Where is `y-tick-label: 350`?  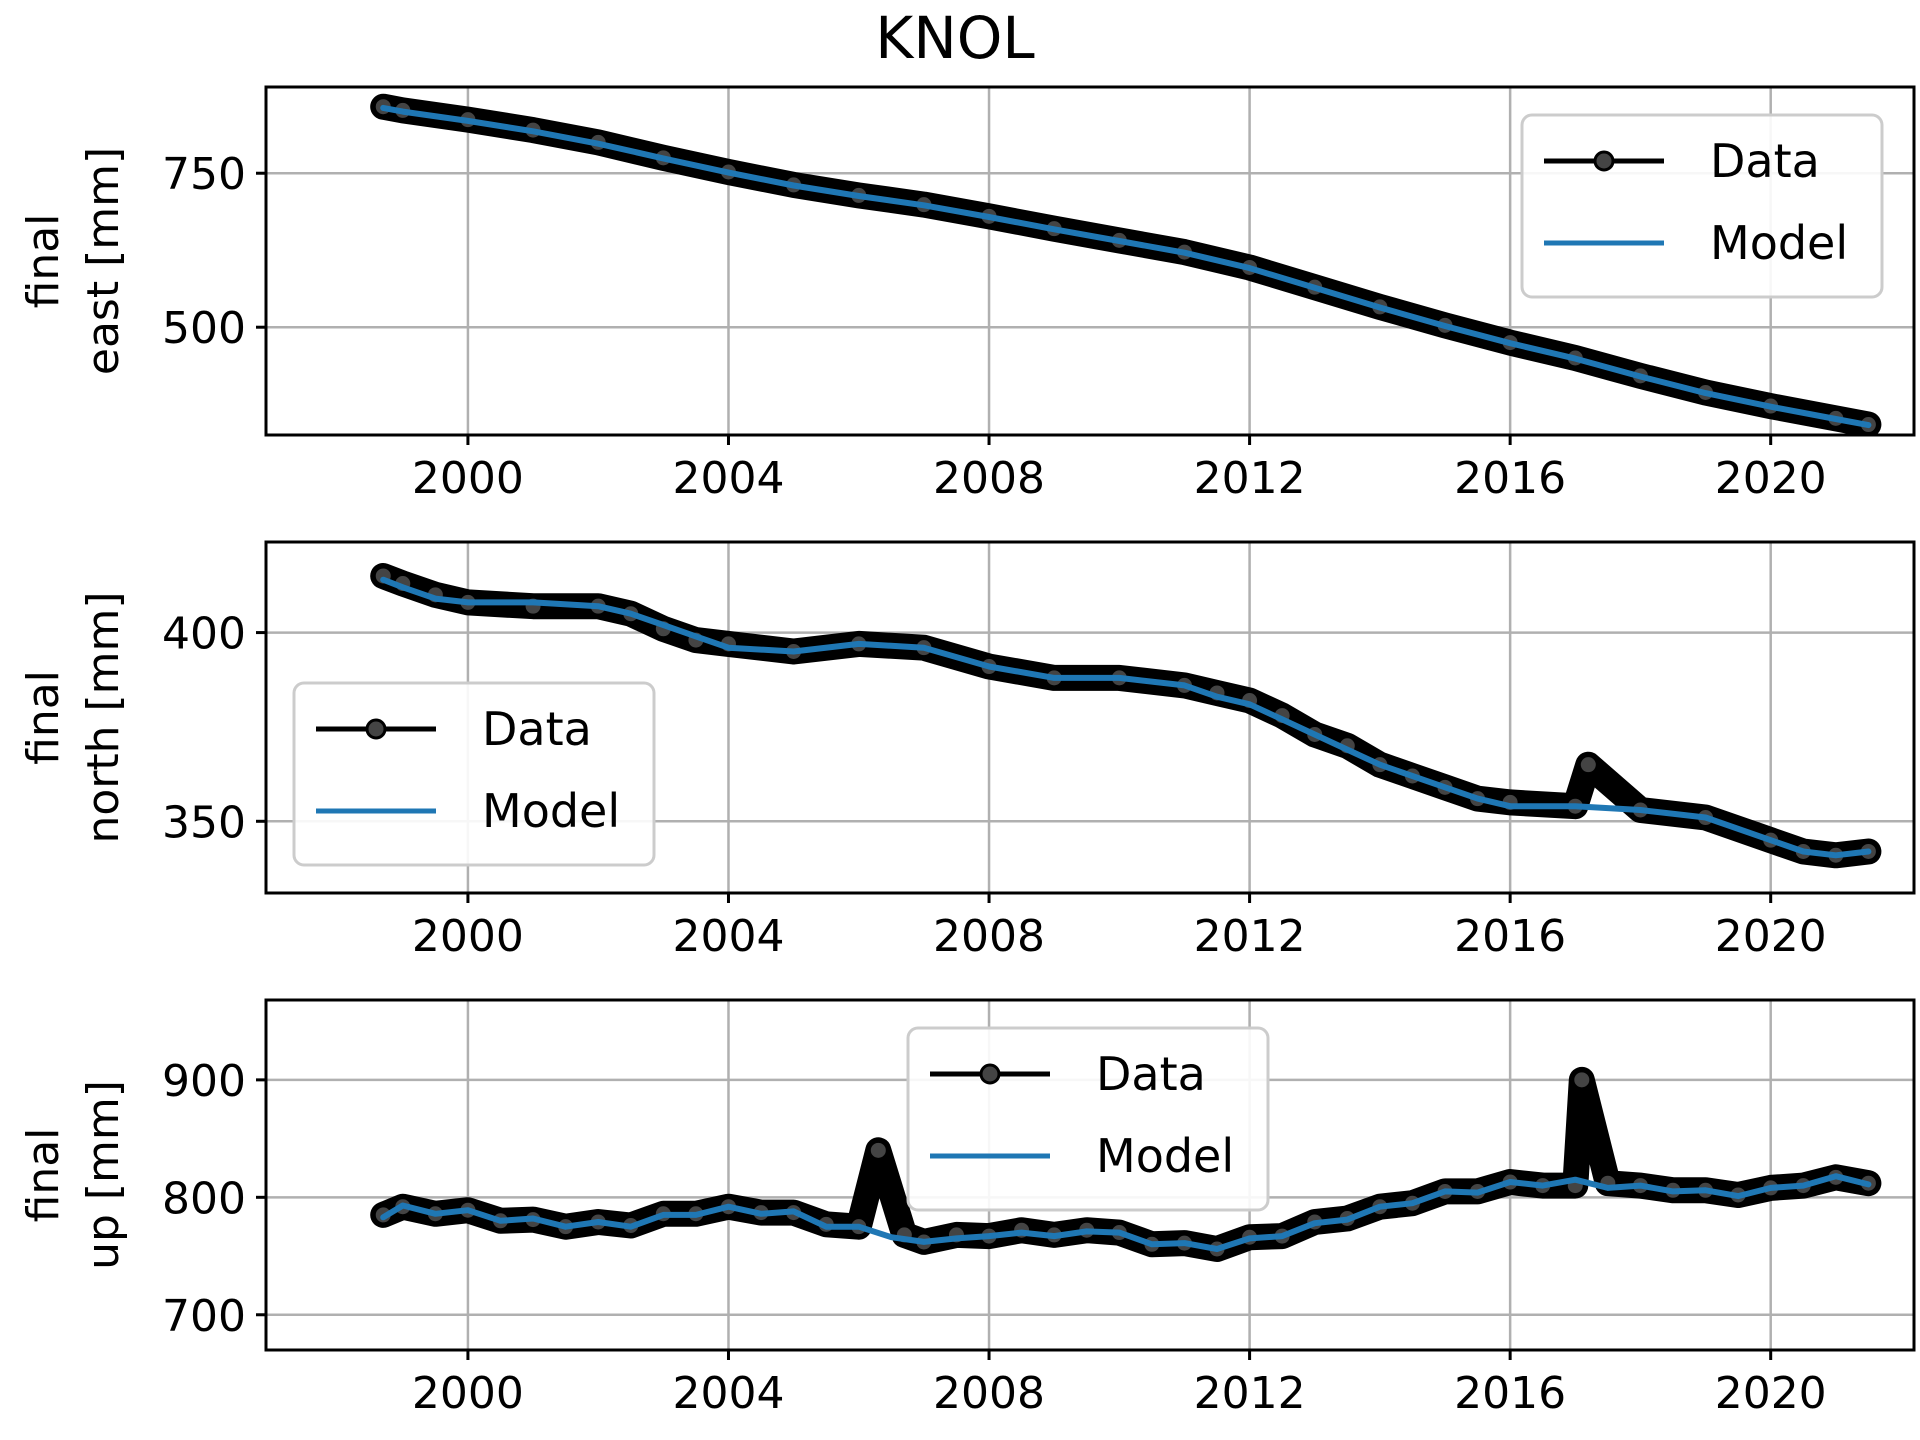 y-tick-label: 350 is located at coordinates (204, 822).